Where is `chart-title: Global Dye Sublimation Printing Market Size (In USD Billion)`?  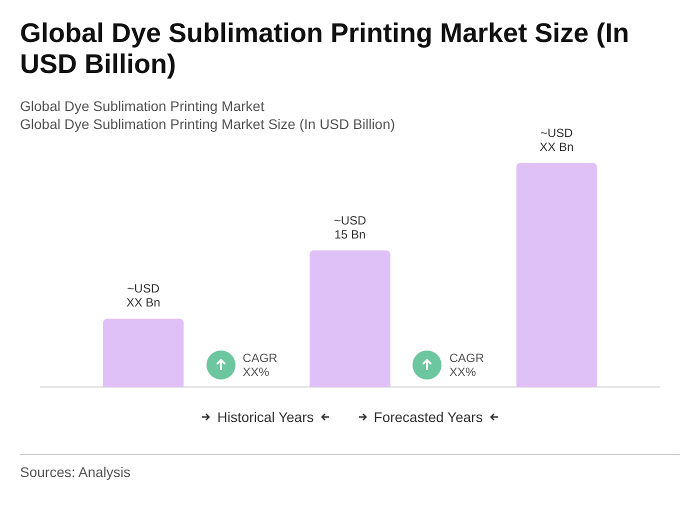
chart-title: Global Dye Sublimation Printing Market Size (In USD Billion) is located at coordinates (325, 49).